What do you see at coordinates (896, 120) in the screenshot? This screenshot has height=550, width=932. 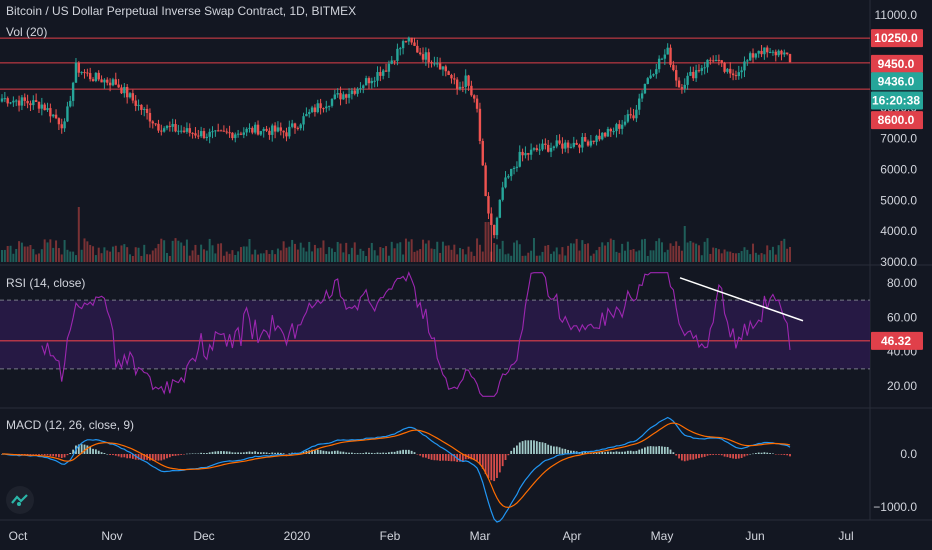 I see `level-tag-8600: 8600.0` at bounding box center [896, 120].